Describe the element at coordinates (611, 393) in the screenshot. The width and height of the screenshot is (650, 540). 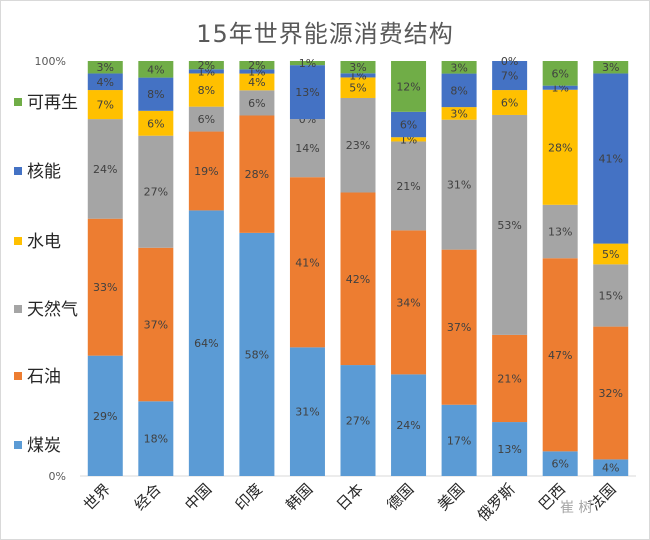
I see `data-label: 32%` at that location.